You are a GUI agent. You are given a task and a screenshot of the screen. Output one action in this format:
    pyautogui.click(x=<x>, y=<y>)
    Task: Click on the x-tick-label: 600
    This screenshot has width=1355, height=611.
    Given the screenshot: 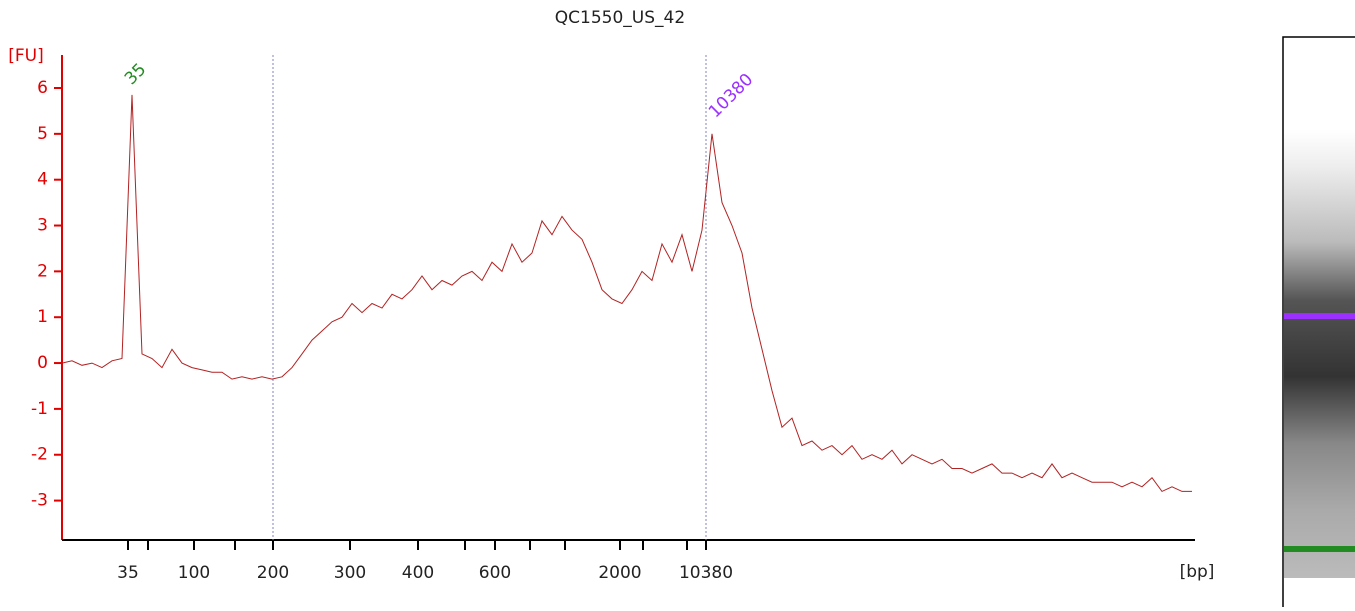 What is the action you would take?
    pyautogui.click(x=495, y=573)
    